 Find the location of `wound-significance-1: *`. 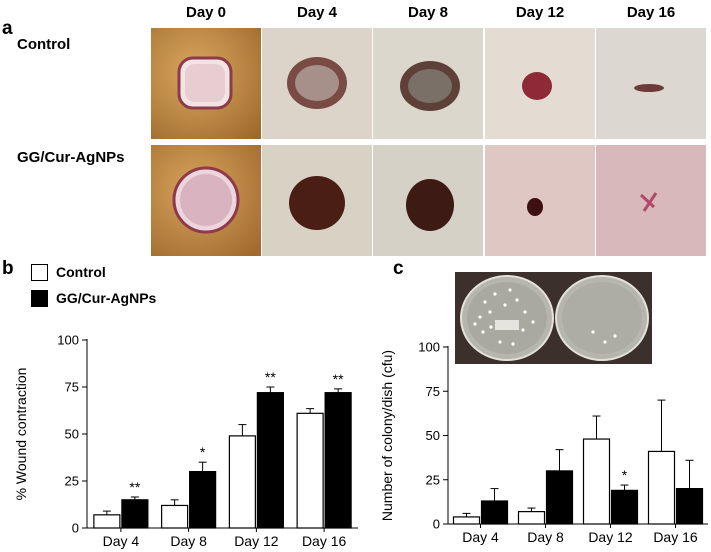

wound-significance-1: * is located at coordinates (203, 452).